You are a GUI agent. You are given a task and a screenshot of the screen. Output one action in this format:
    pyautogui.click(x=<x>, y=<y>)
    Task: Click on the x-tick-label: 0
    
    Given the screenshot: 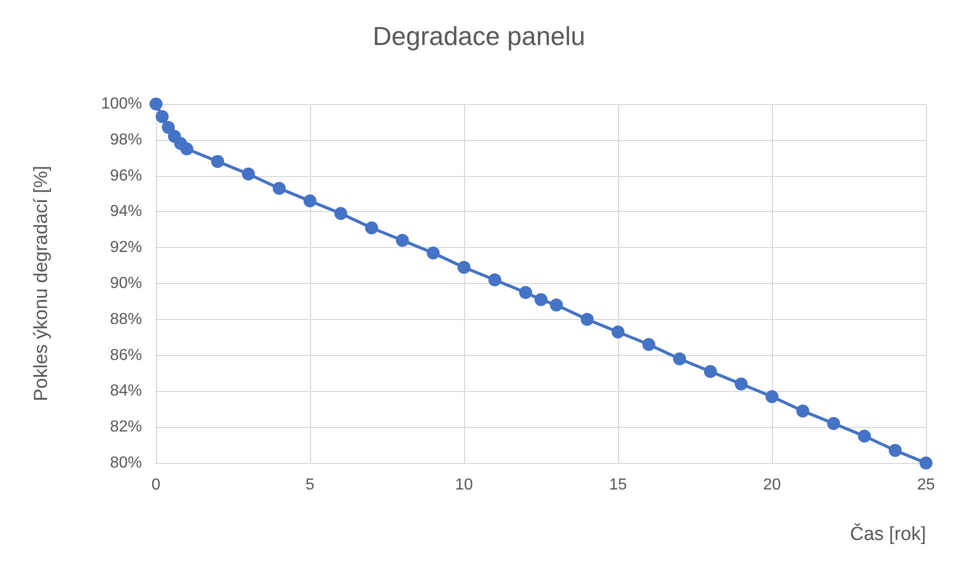 What is the action you would take?
    pyautogui.click(x=156, y=485)
    